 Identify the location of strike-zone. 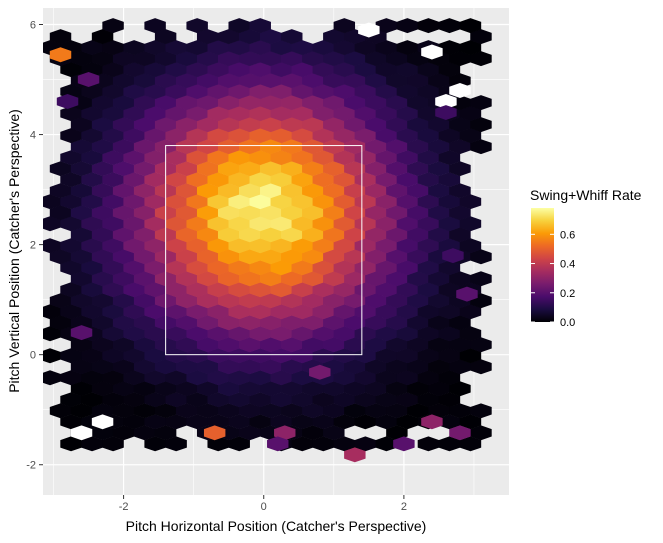
(264, 250).